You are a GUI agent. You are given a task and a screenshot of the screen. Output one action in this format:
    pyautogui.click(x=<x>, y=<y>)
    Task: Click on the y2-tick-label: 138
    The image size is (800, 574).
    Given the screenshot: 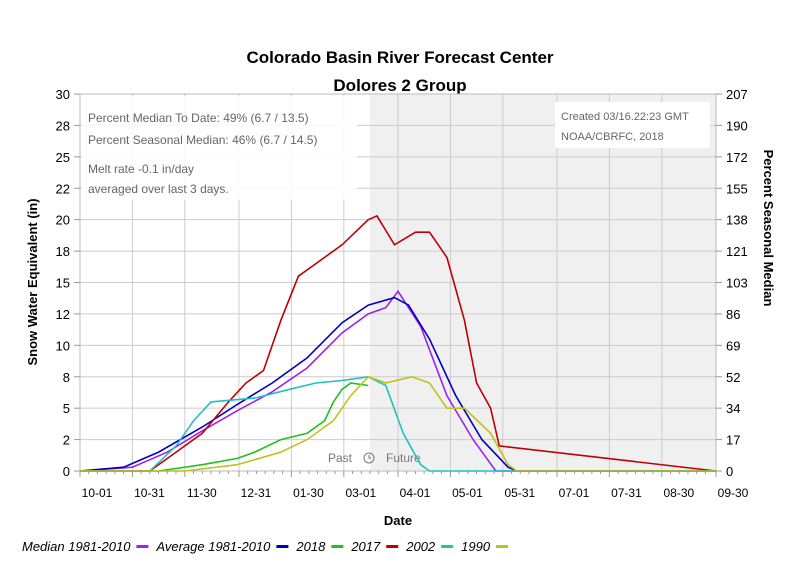 What is the action you would take?
    pyautogui.click(x=737, y=220)
    